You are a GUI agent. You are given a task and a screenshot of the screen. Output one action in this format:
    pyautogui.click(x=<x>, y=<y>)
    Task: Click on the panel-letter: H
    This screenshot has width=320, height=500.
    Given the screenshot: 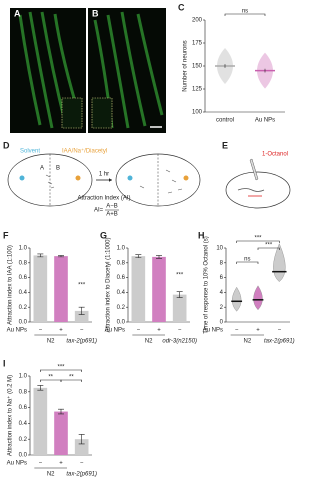 What is the action you would take?
    pyautogui.click(x=201, y=235)
    